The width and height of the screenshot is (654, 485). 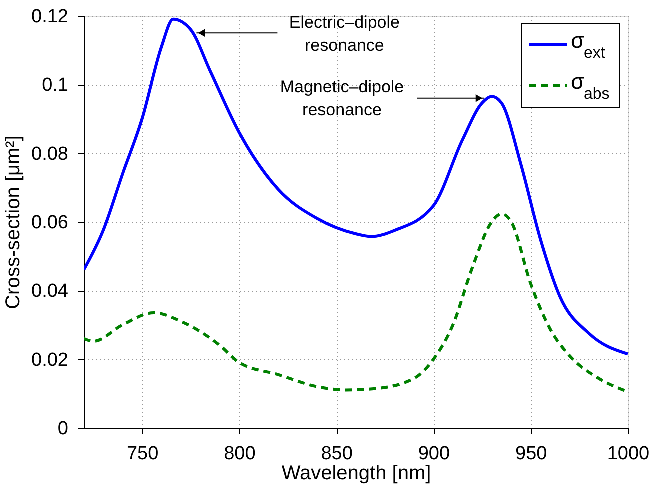 What do you see at coordinates (50, 17) in the screenshot?
I see `y-tick-label: 0.12` at bounding box center [50, 17].